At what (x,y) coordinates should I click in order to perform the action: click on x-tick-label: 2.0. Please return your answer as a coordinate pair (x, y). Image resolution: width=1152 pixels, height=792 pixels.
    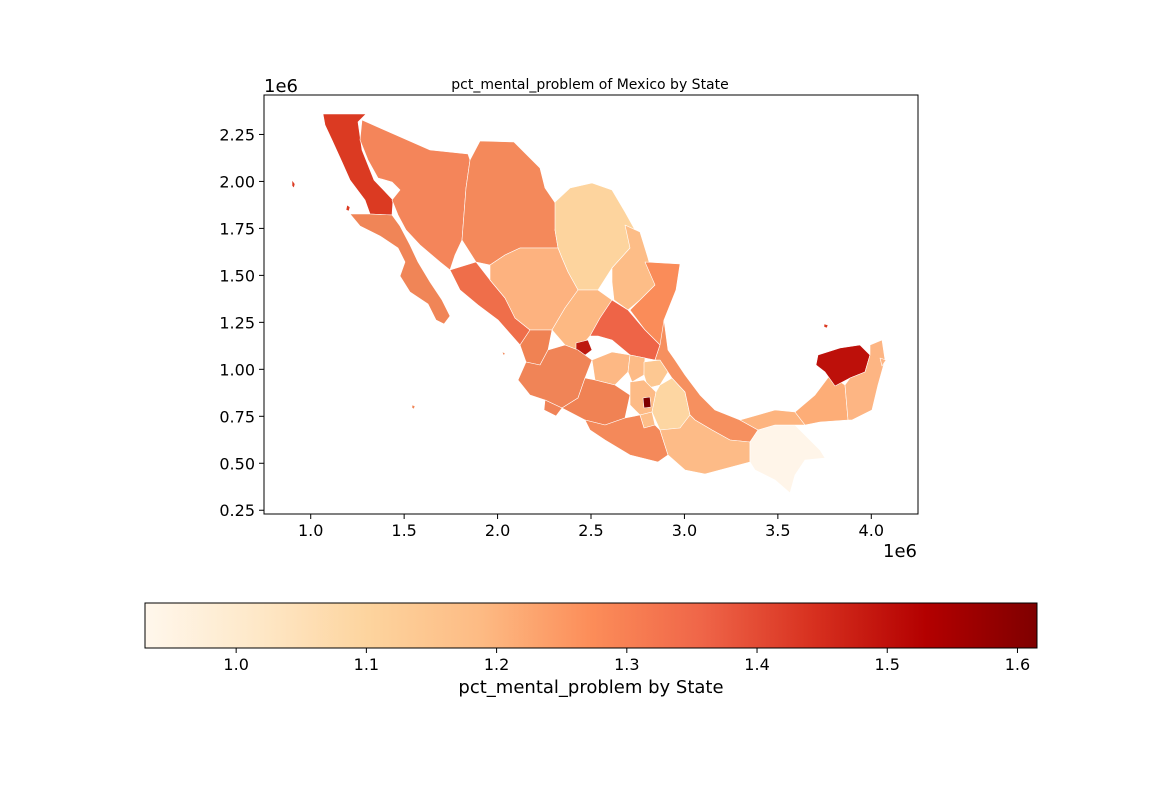
    Looking at the image, I should click on (497, 530).